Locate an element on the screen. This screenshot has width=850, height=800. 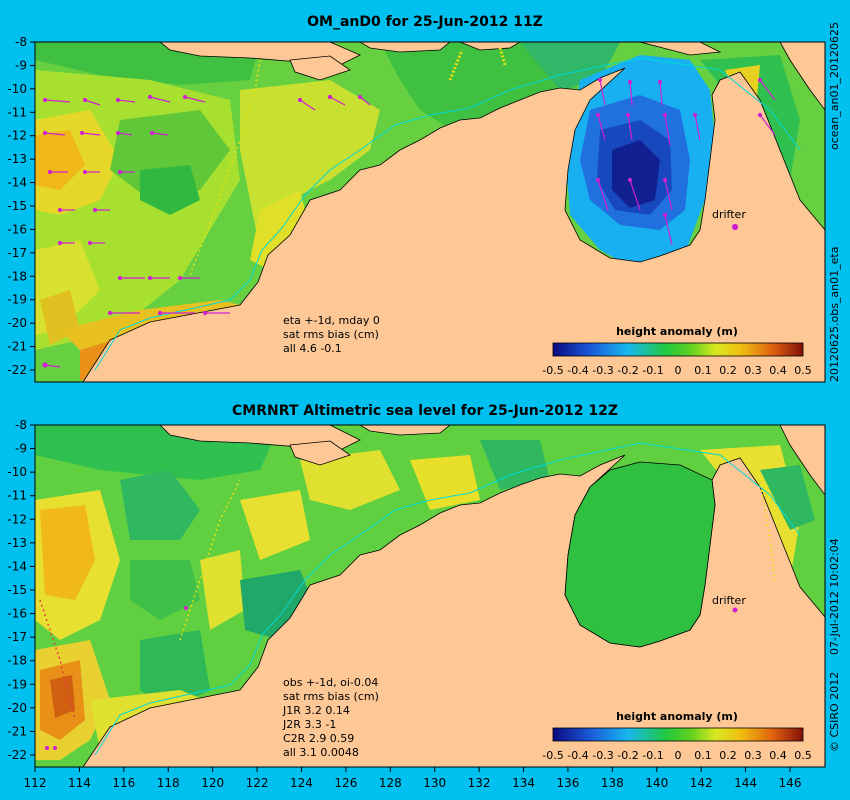
x-tick-label: 128 is located at coordinates (390, 783).